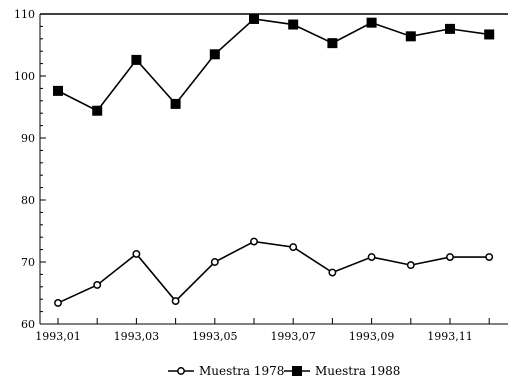 The width and height of the screenshot is (508, 383). Describe the element at coordinates (297, 371) in the screenshot. I see `legend-marker-square` at that location.